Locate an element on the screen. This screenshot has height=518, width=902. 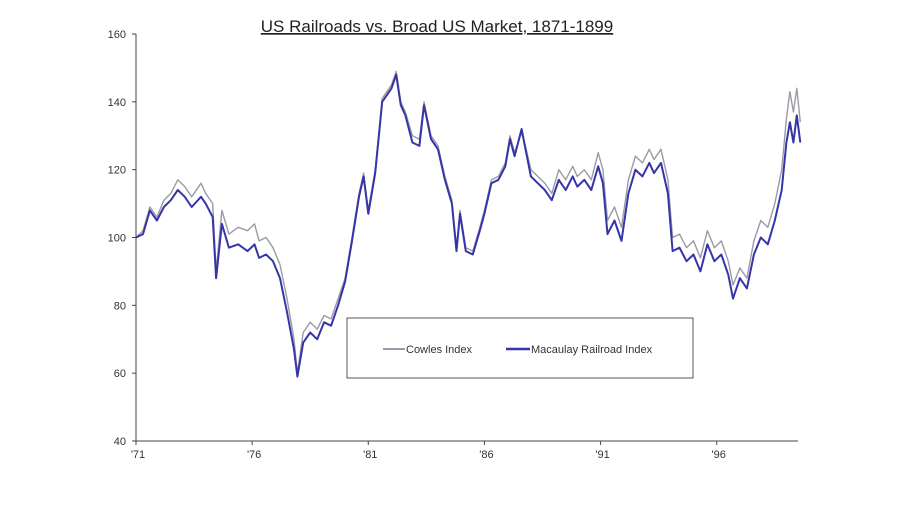
x-tick-label: '96 is located at coordinates (719, 455).